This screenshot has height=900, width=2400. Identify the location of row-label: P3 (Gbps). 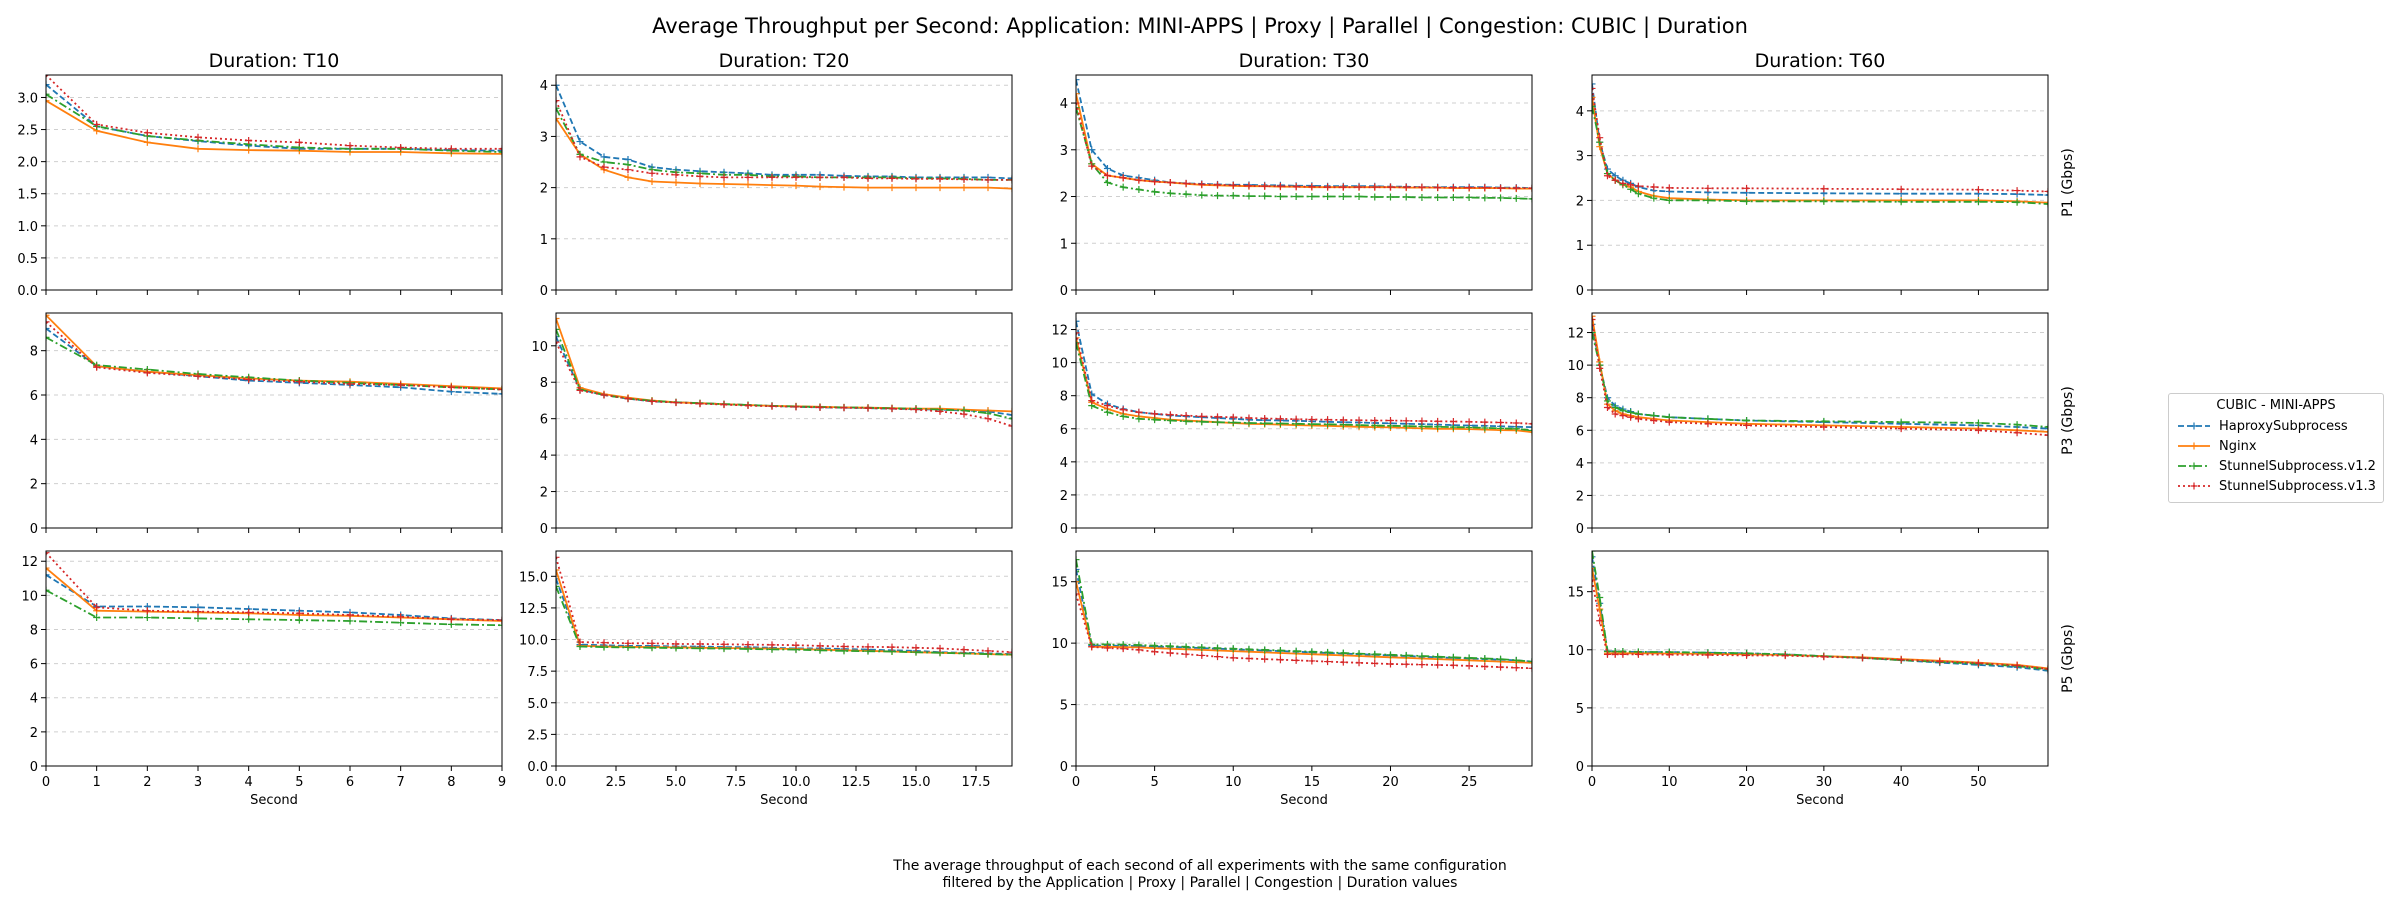
(2068, 420).